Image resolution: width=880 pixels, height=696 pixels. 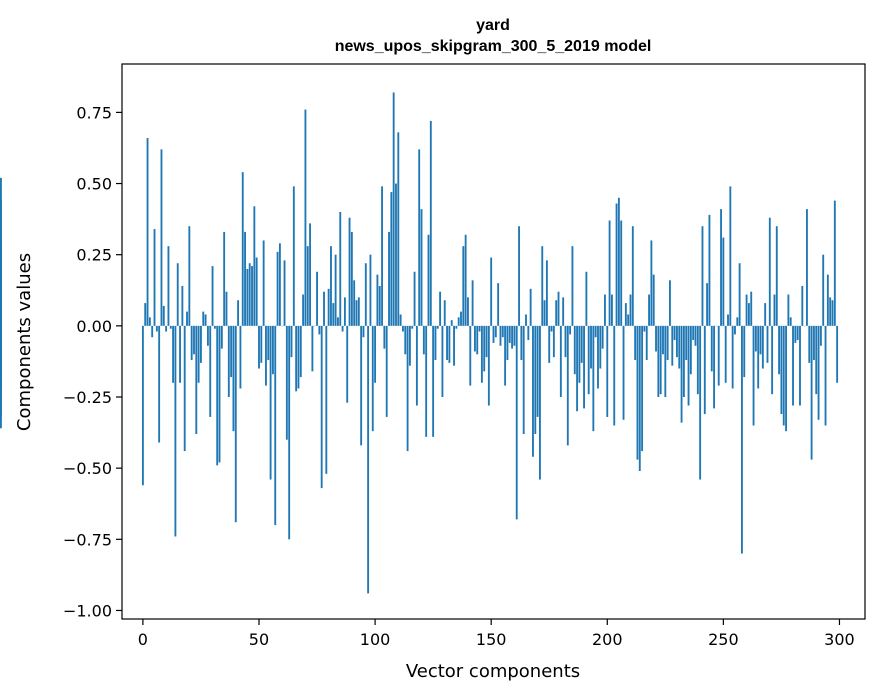 What do you see at coordinates (94, 326) in the screenshot?
I see `y-tick-label: 0.00` at bounding box center [94, 326].